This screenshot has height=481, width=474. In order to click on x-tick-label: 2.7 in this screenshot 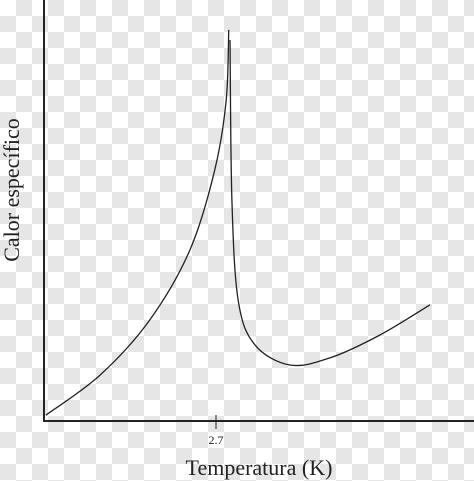, I will do `click(216, 440)`.